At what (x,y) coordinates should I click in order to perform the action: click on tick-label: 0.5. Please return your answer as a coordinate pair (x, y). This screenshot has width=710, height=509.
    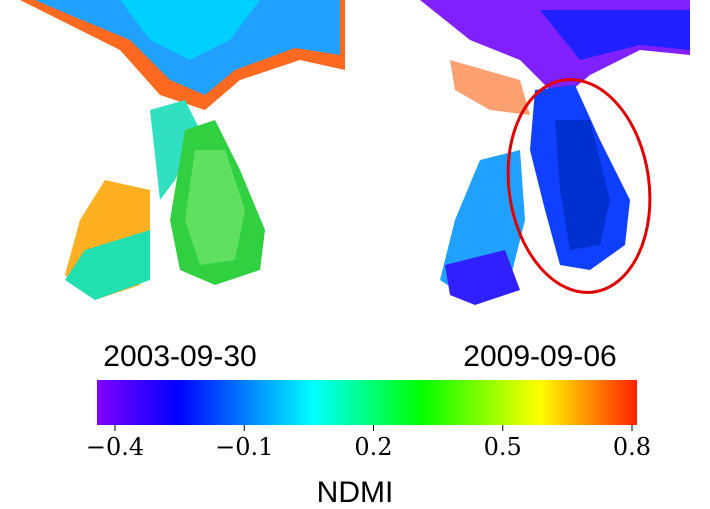
    Looking at the image, I should click on (503, 447).